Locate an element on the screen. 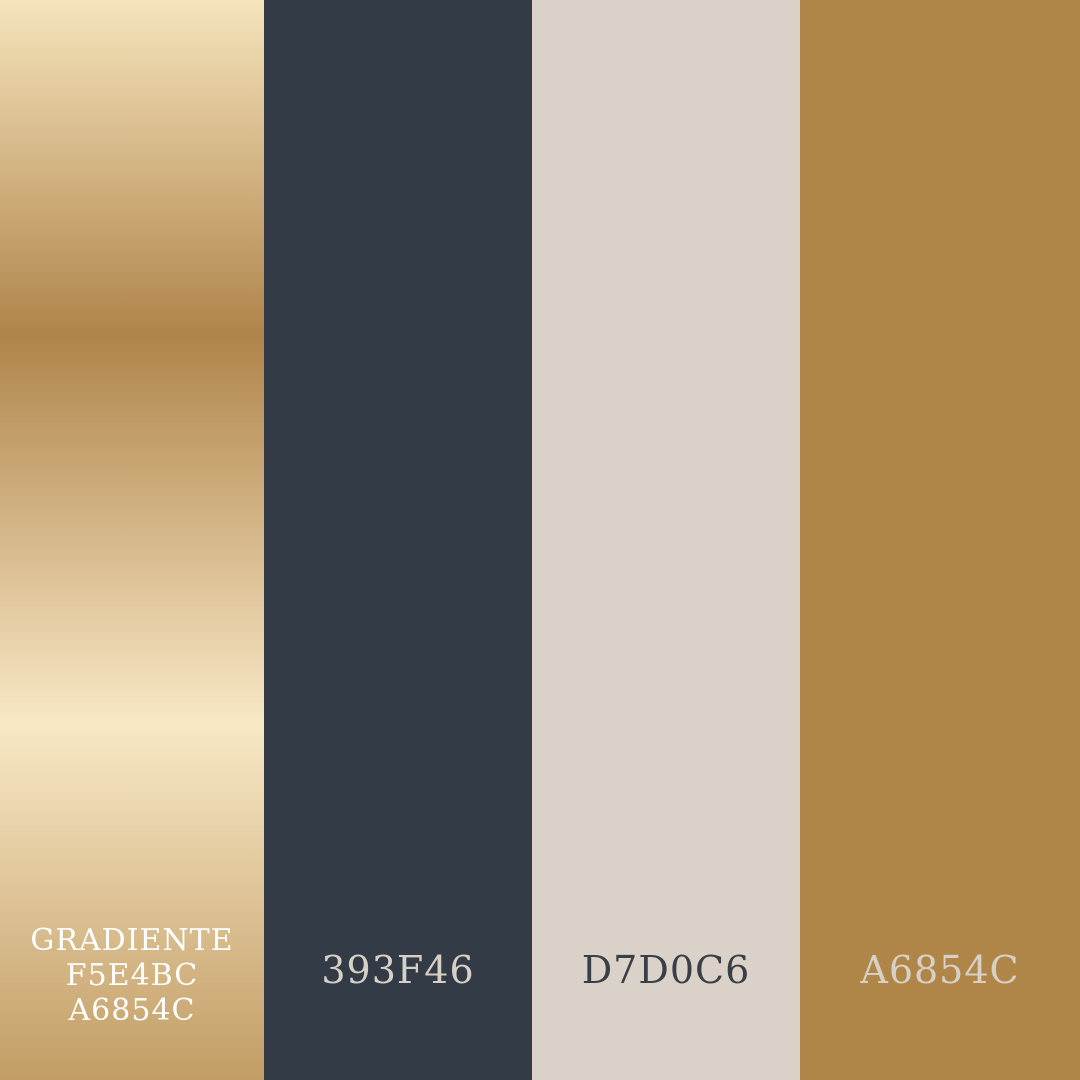  swatch-gold-hex: A6854C is located at coordinates (940, 970).